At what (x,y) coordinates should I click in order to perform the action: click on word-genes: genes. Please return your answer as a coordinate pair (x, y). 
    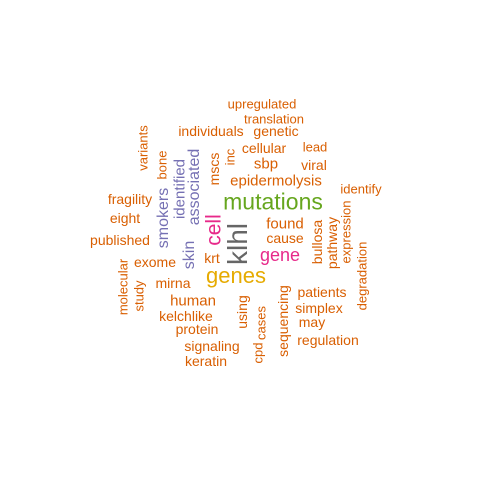
    Looking at the image, I should click on (236, 275).